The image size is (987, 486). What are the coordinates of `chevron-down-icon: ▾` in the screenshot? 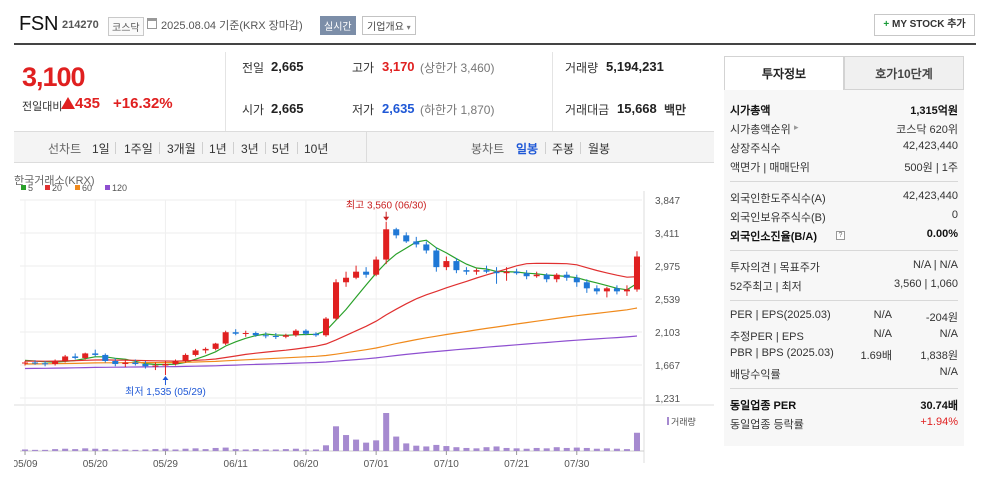 It's located at (408, 27).